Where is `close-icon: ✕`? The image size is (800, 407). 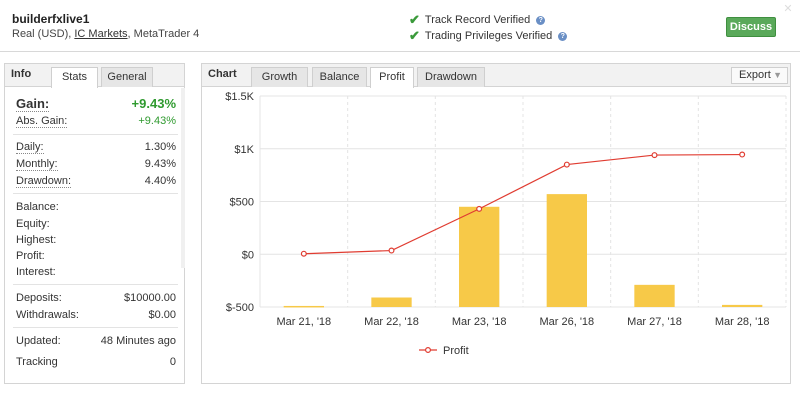
close-icon: ✕ is located at coordinates (788, 9).